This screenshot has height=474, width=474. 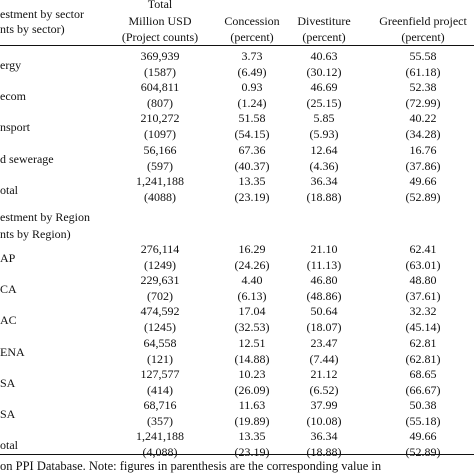 I want to click on bottom-rule, so click(x=237, y=454).